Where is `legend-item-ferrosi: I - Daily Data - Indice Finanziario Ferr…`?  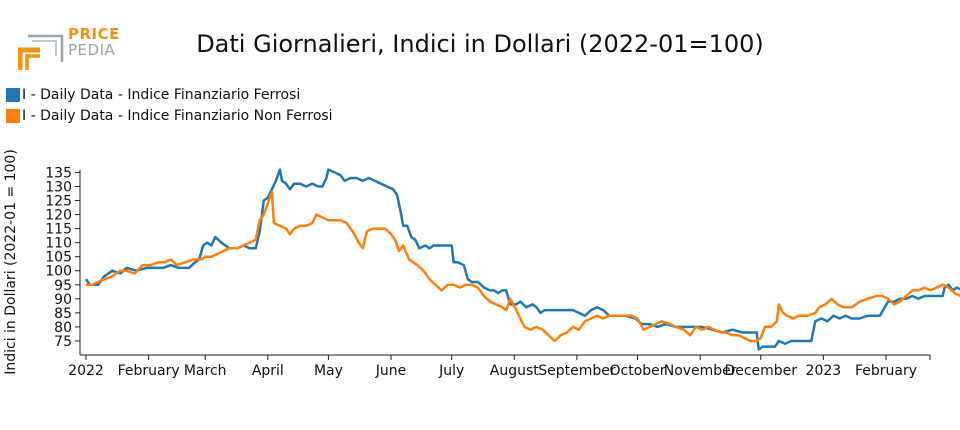
legend-item-ferrosi: I - Daily Data - Indice Finanziario Ferr… is located at coordinates (169, 94).